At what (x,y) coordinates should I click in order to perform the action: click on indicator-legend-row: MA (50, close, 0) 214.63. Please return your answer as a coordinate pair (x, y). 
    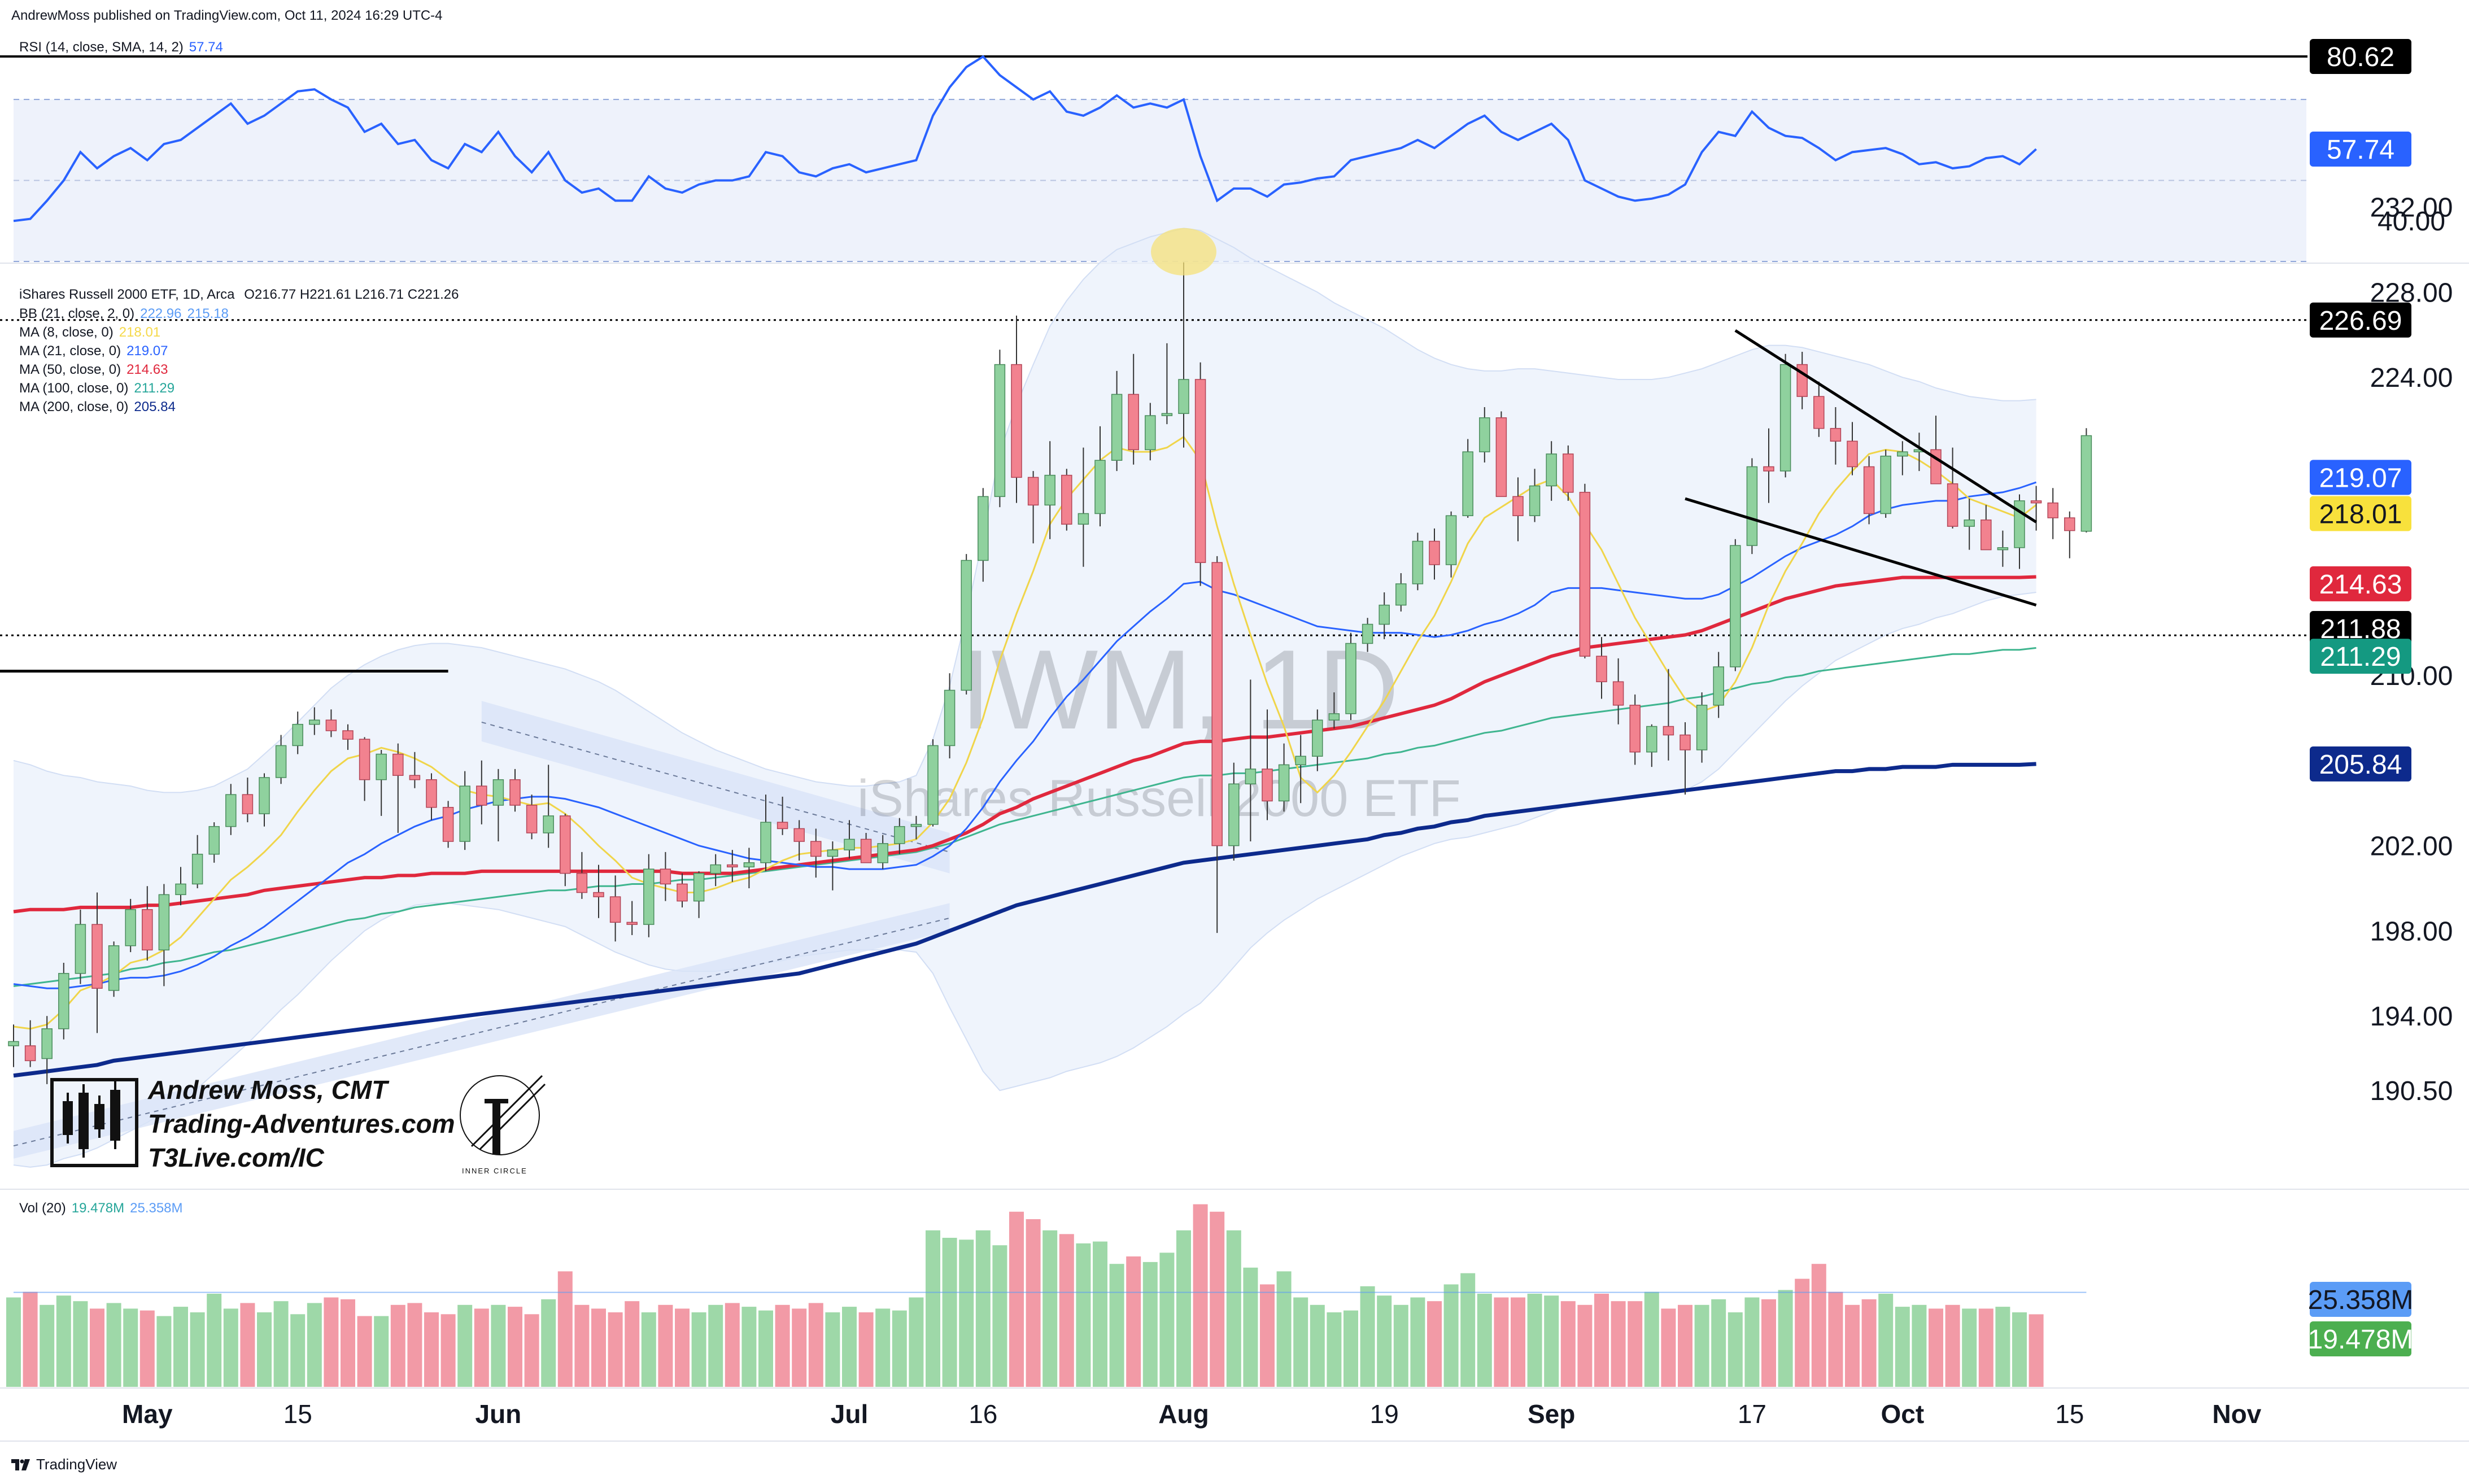
    Looking at the image, I should click on (93, 370).